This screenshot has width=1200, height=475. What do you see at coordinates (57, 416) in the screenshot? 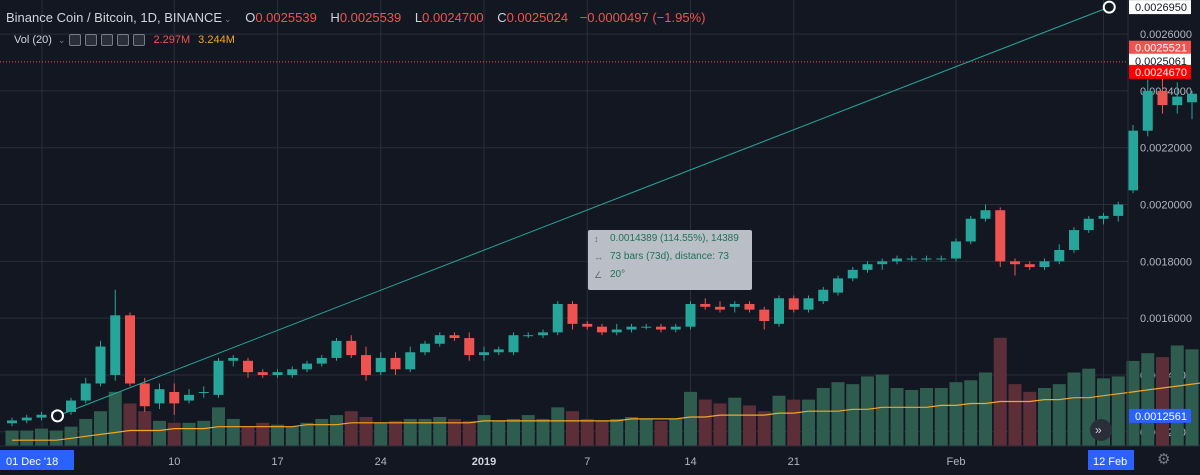
I see `trendline-start-handle` at bounding box center [57, 416].